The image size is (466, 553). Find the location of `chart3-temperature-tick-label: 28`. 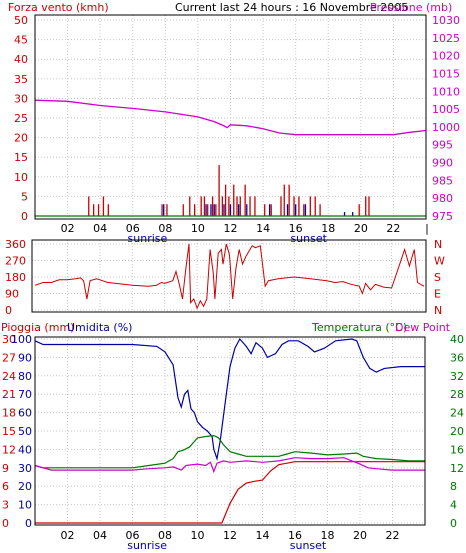

chart3-temperature-tick-label: 28 is located at coordinates (457, 394).